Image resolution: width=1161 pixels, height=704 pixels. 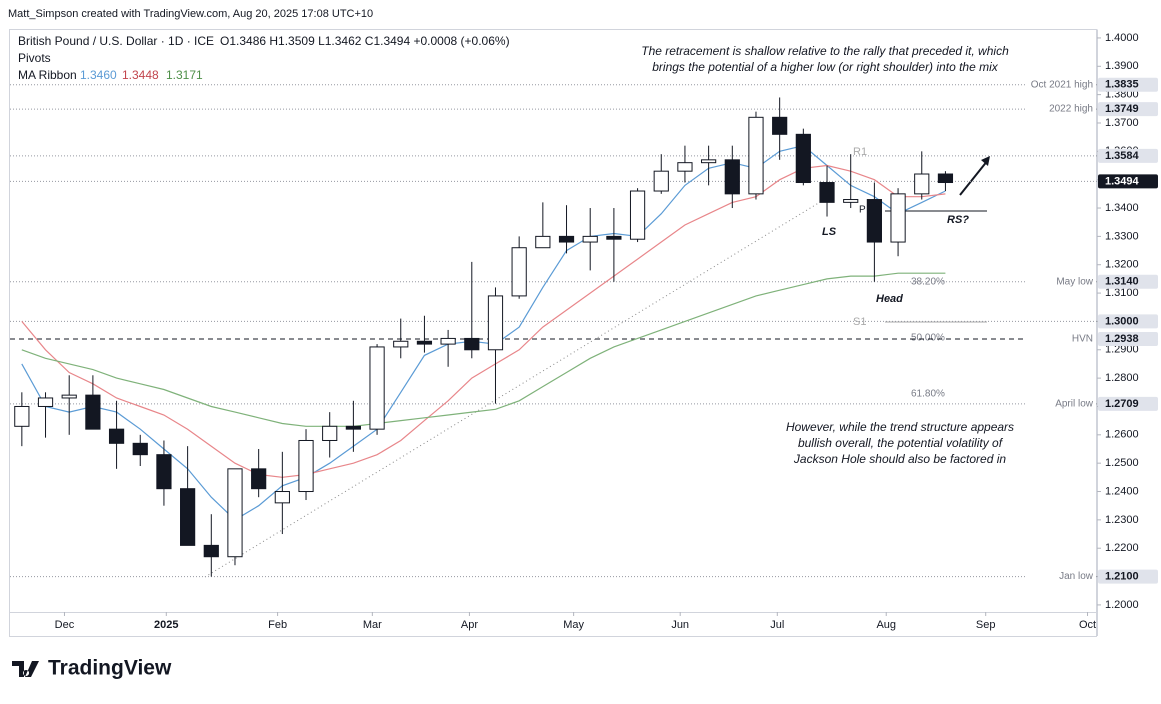 I want to click on x-tick-label: May, so click(x=573, y=625).